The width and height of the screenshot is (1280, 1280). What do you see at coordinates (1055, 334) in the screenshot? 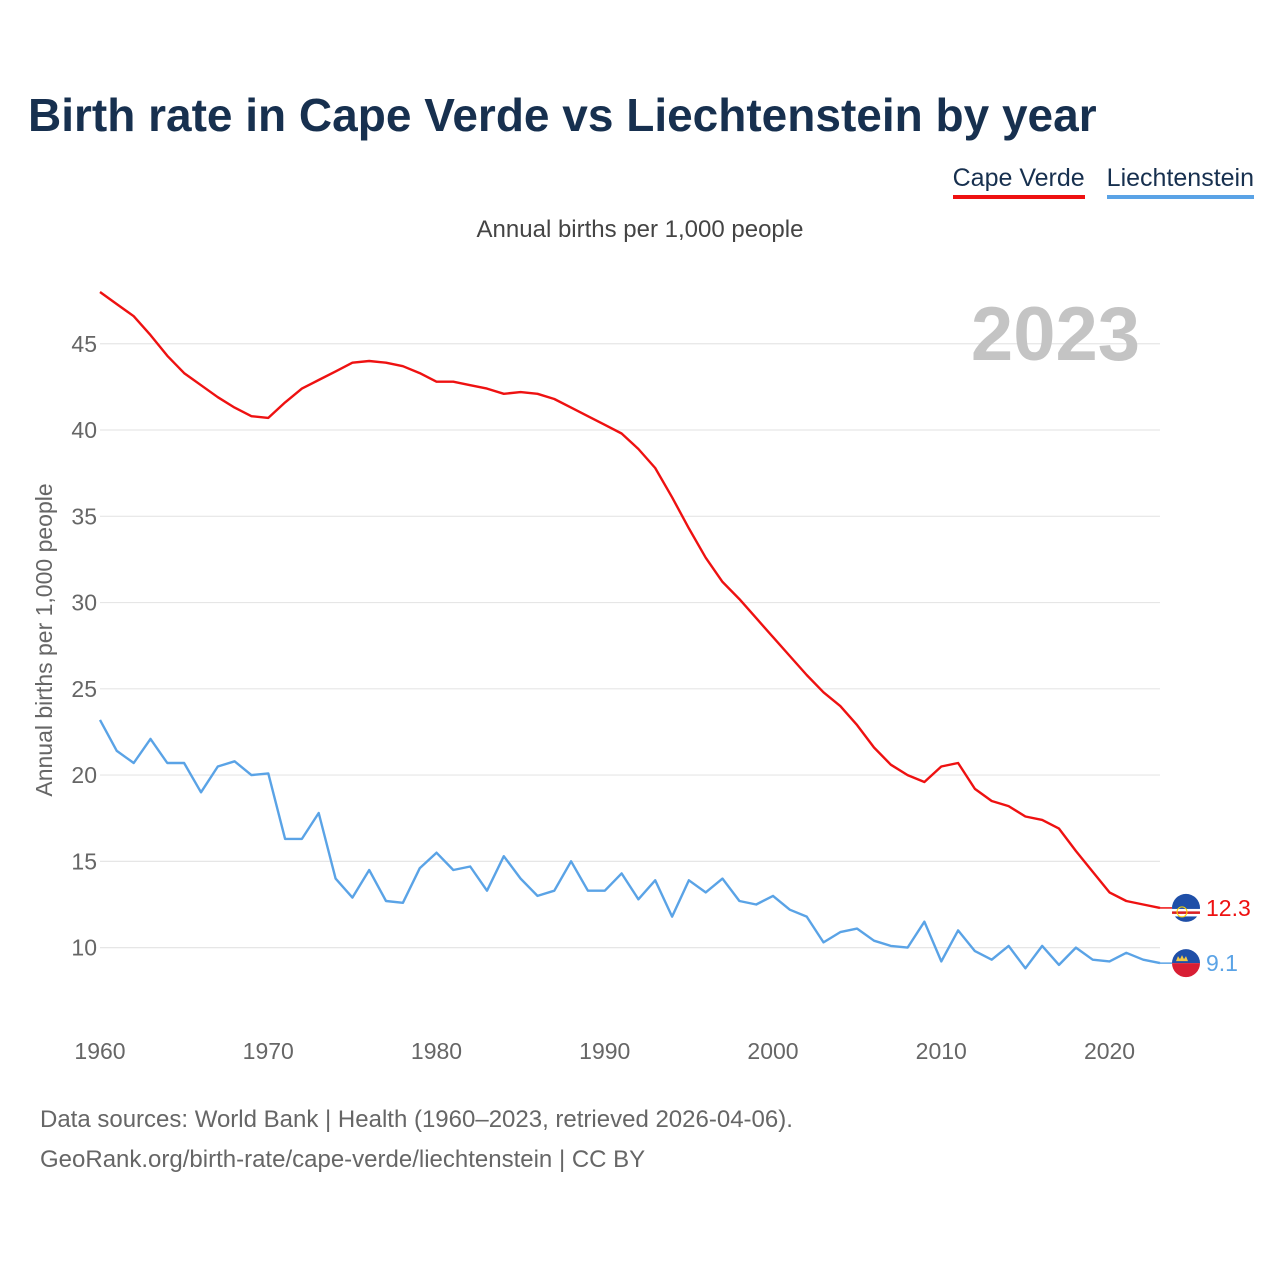
I see `year-watermark: 2023` at bounding box center [1055, 334].